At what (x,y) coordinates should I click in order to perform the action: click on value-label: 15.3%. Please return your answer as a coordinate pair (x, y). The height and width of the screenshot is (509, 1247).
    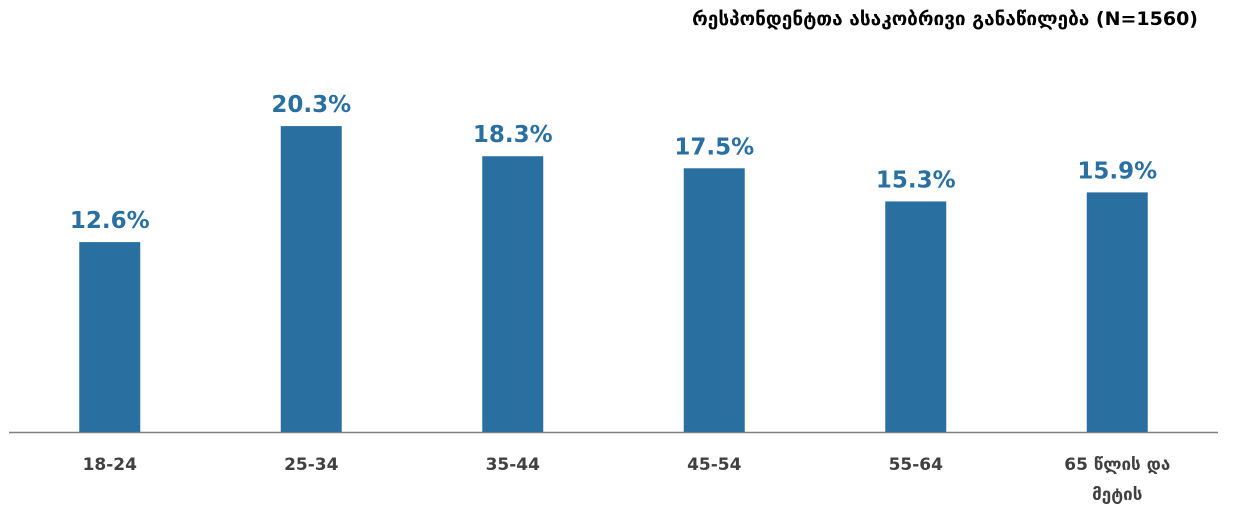
    Looking at the image, I should click on (916, 180).